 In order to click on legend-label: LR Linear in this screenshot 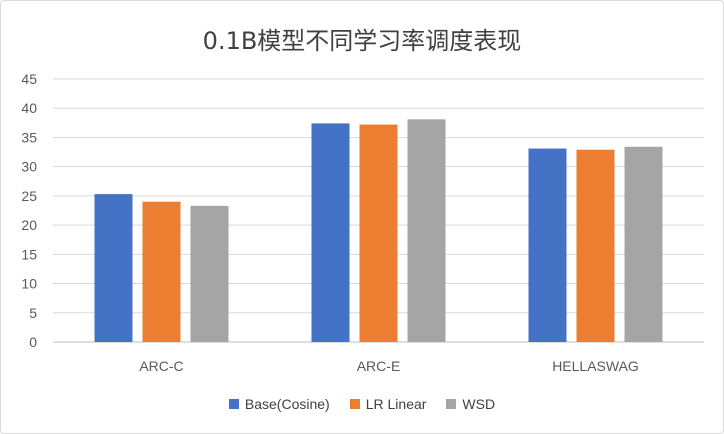, I will do `click(396, 404)`.